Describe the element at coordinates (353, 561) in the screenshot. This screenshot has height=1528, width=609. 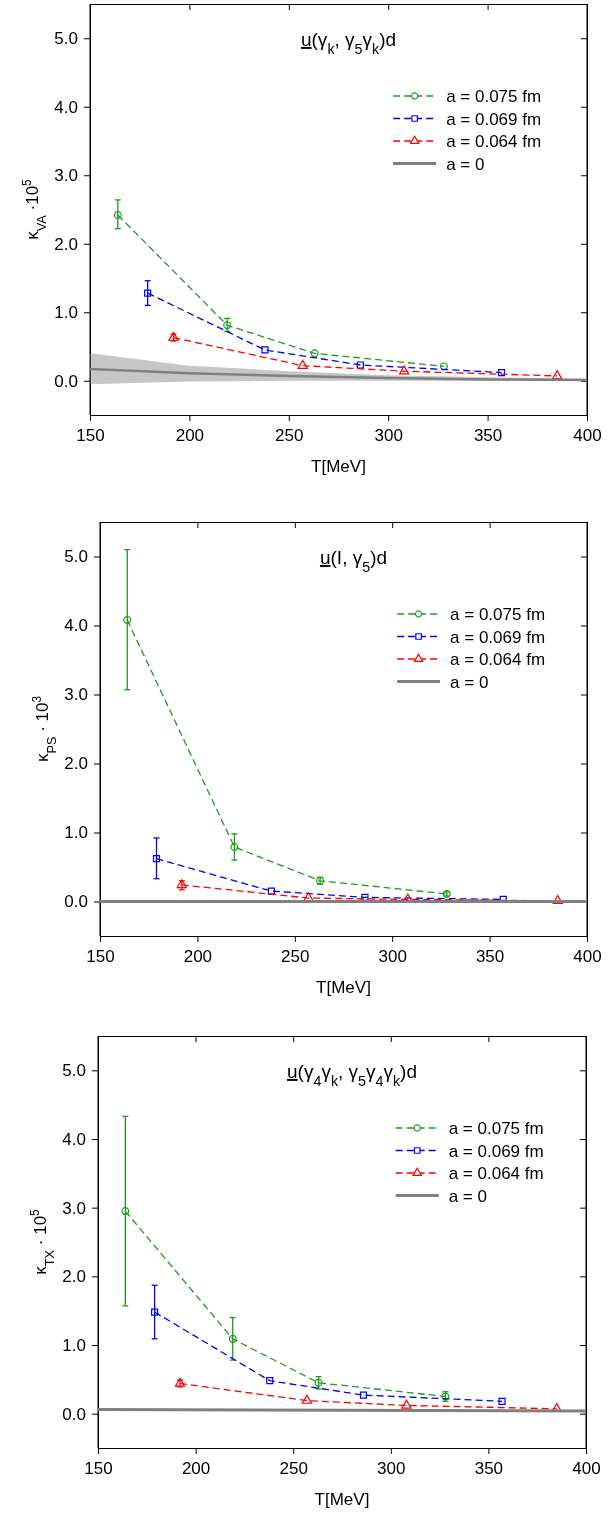
I see `text: u(I, γ$_{5}$)d` at that location.